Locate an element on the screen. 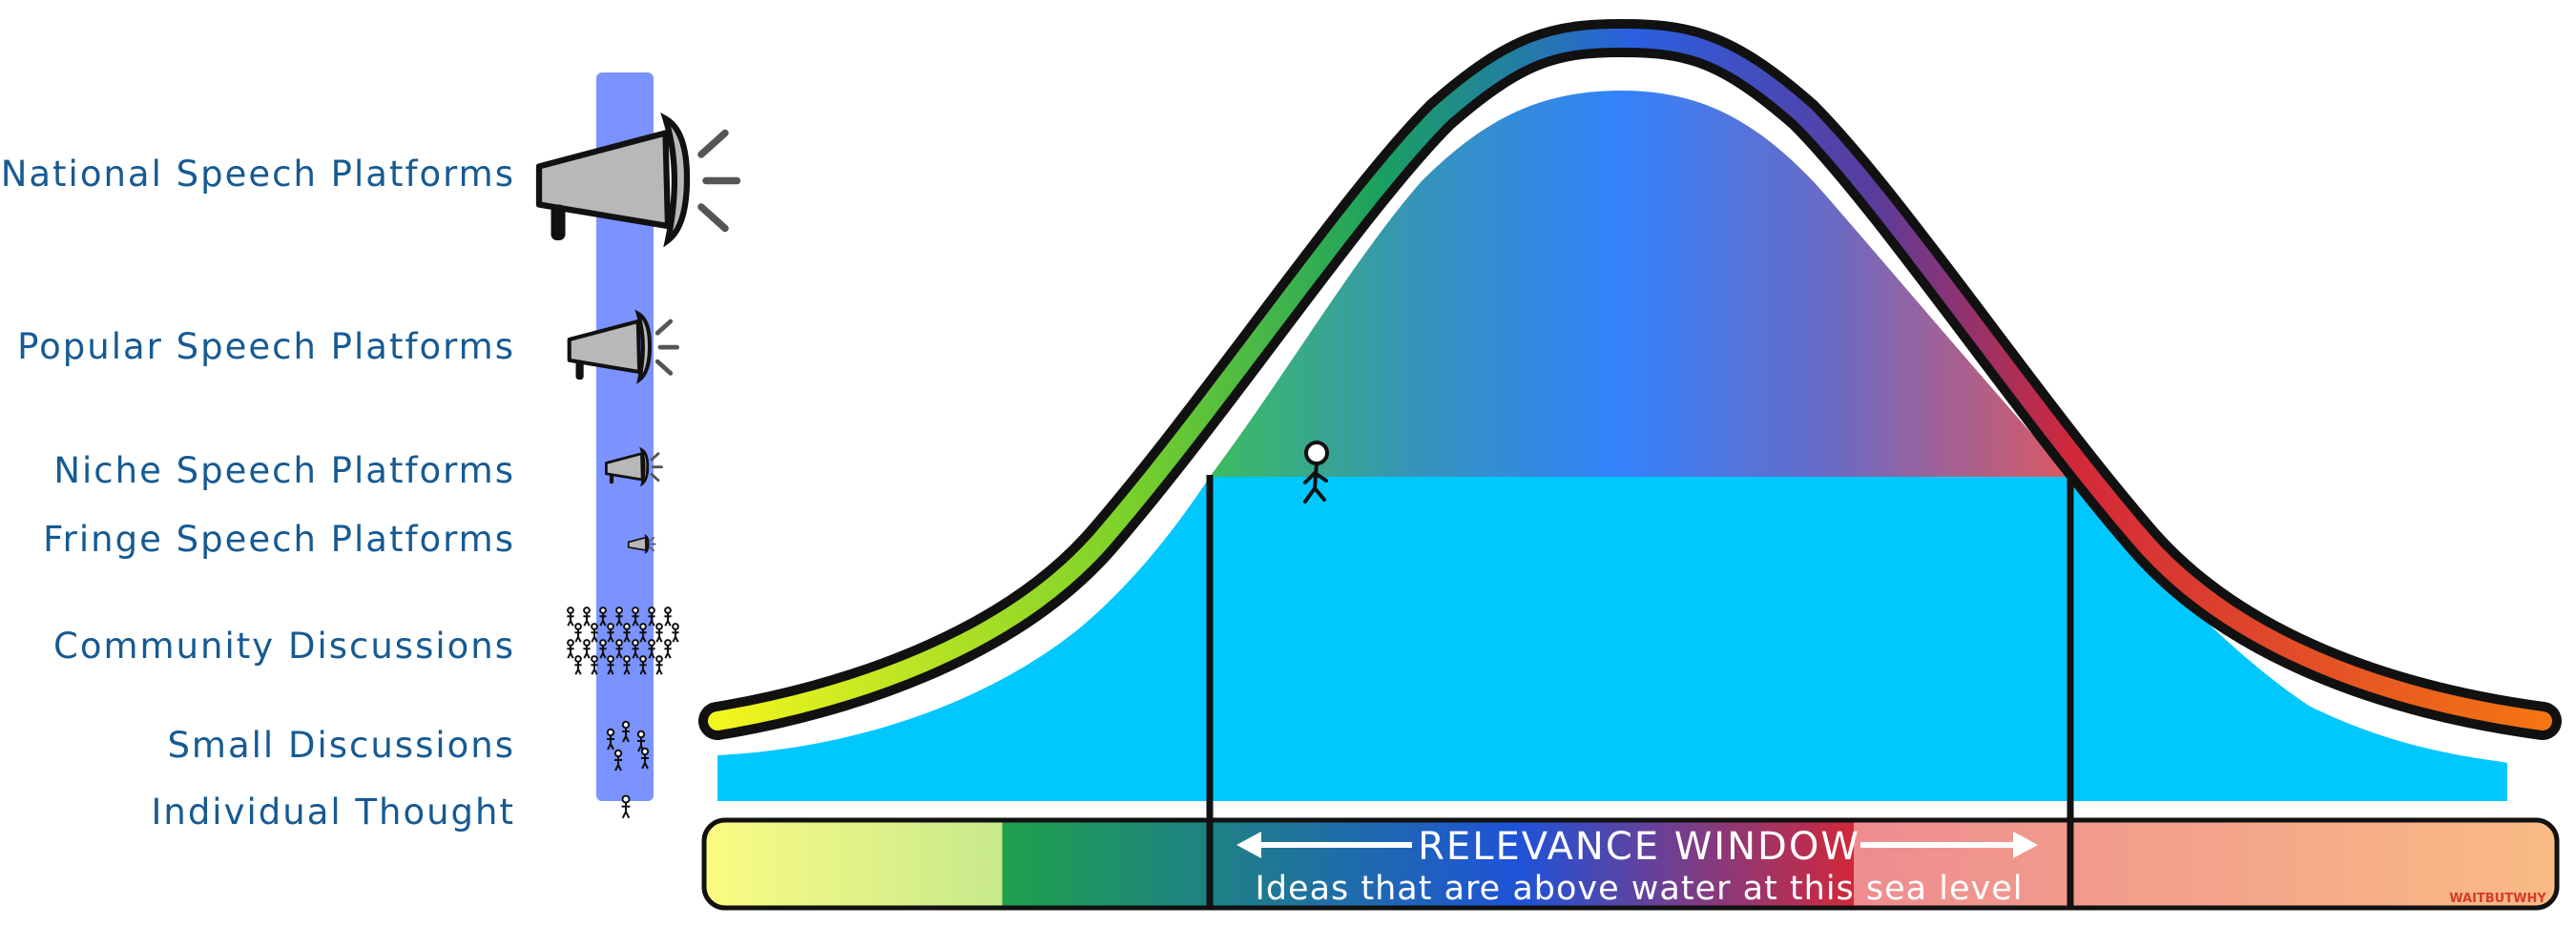 The image size is (2576, 946). label-community-discussions: Community Discussions is located at coordinates (284, 647).